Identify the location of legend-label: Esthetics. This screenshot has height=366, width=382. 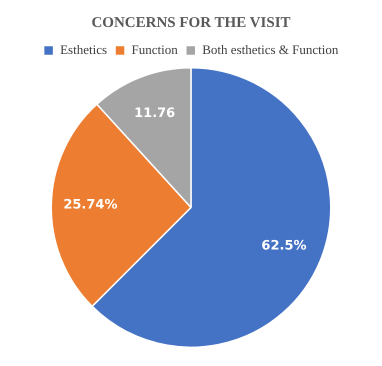
(84, 49).